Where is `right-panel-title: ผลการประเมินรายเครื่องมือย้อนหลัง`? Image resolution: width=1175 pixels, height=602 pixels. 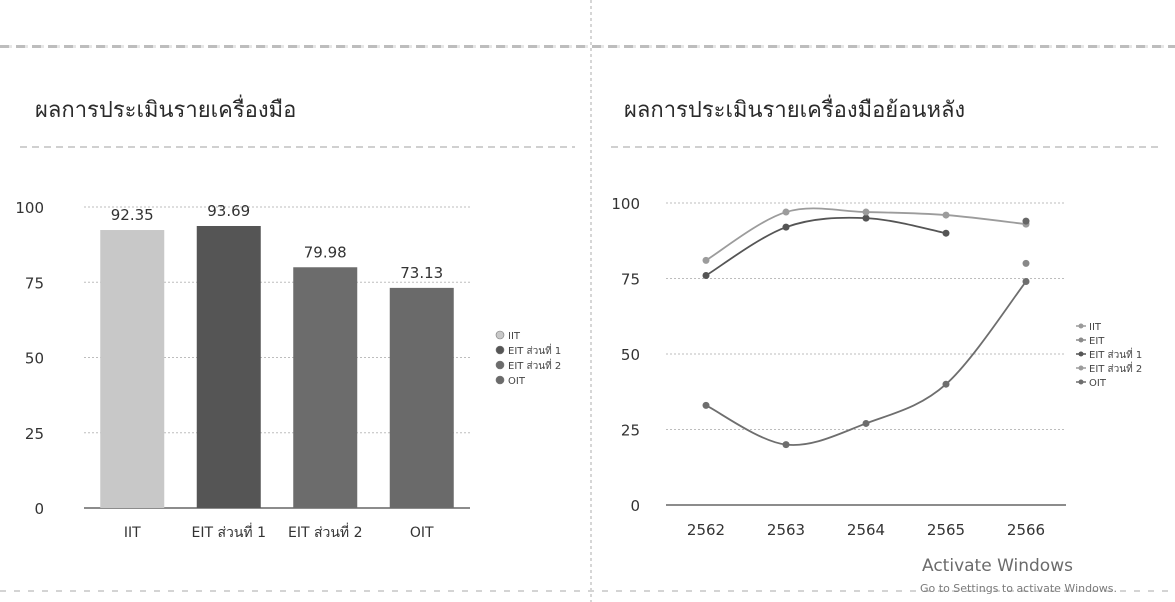 right-panel-title: ผลการประเมินรายเครื่องมือย้อนหลัง is located at coordinates (795, 110).